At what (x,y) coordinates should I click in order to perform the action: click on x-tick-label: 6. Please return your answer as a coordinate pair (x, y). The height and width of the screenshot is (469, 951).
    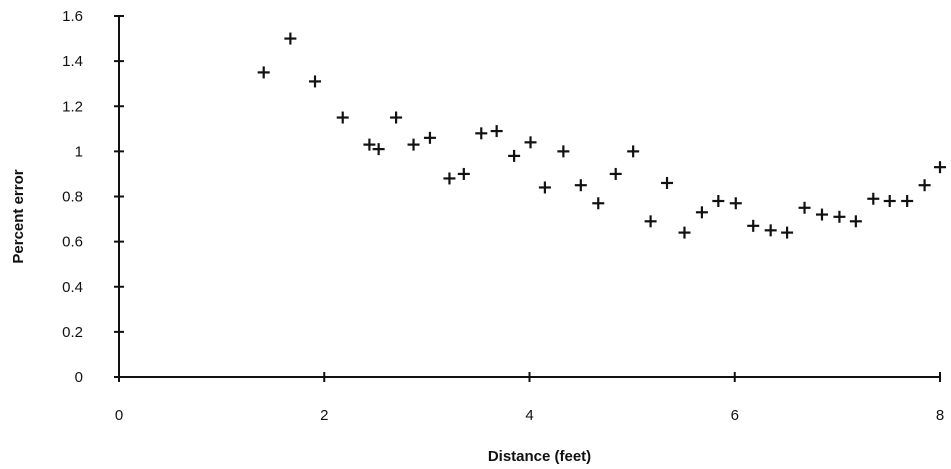
    Looking at the image, I should click on (735, 415).